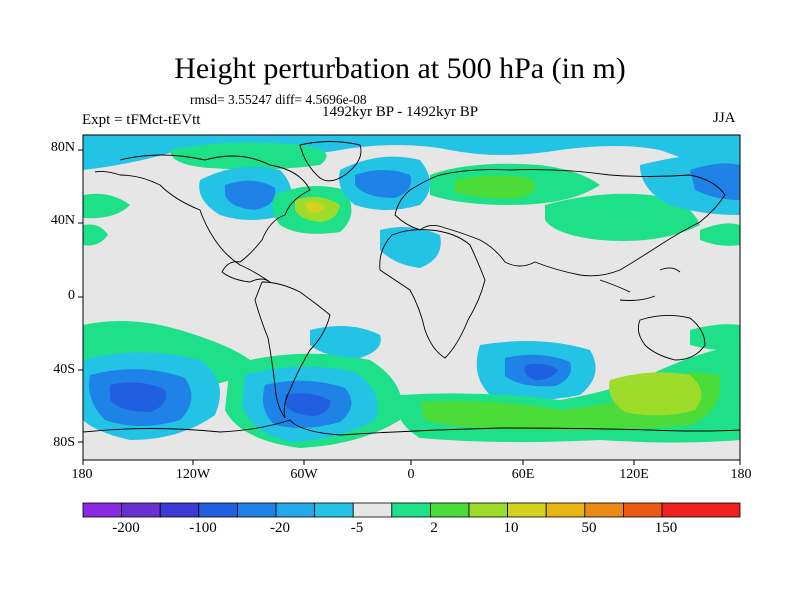  What do you see at coordinates (589, 528) in the screenshot?
I see `colorbar-label: 50` at bounding box center [589, 528].